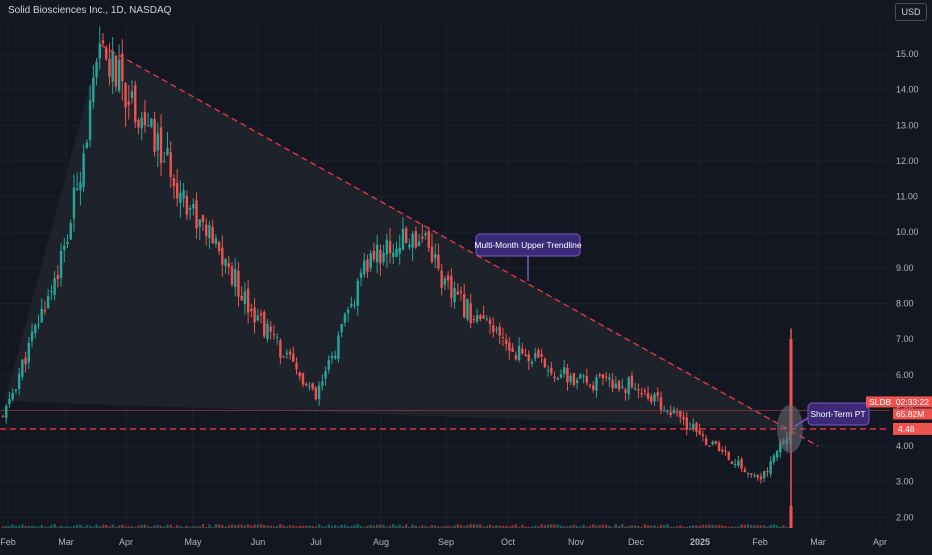 The width and height of the screenshot is (932, 555). I want to click on x-tick-label: Dec, so click(636, 542).